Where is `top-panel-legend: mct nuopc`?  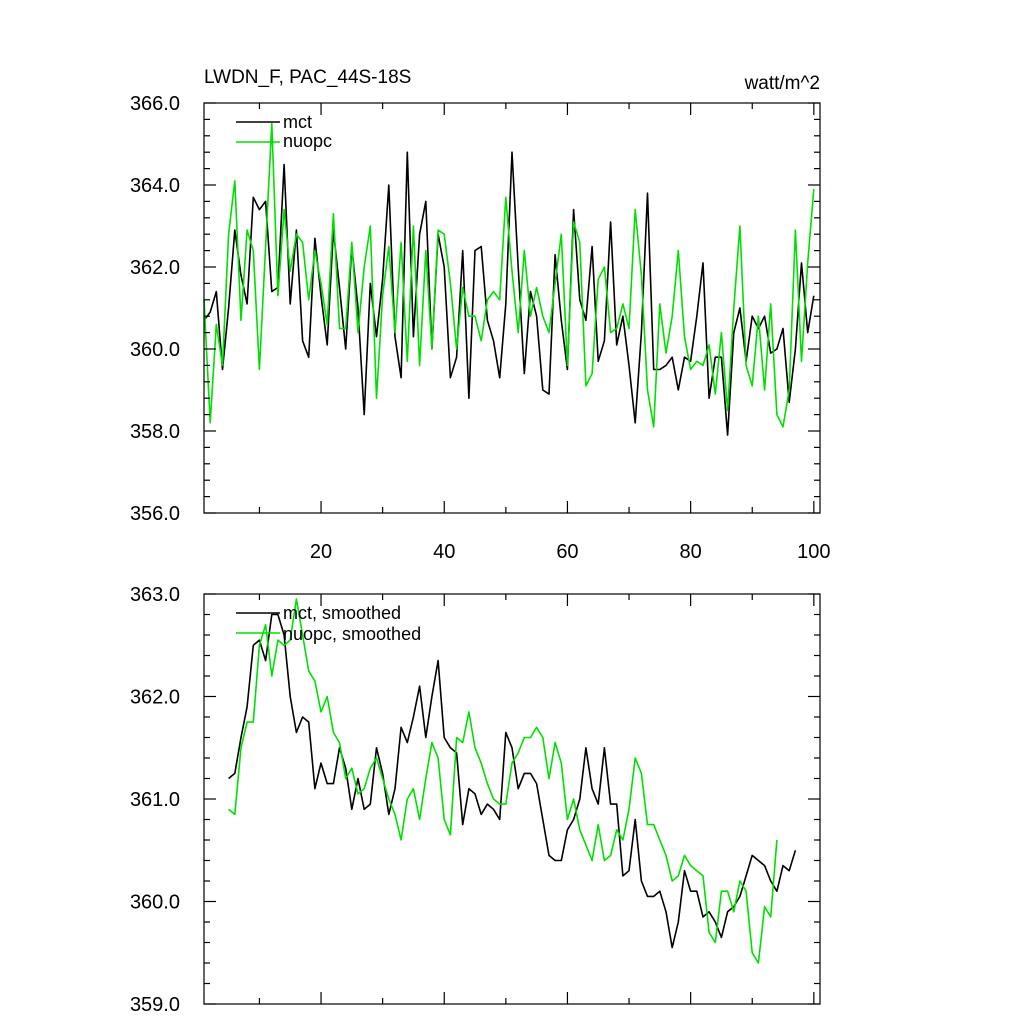 top-panel-legend: mct nuopc is located at coordinates (284, 131).